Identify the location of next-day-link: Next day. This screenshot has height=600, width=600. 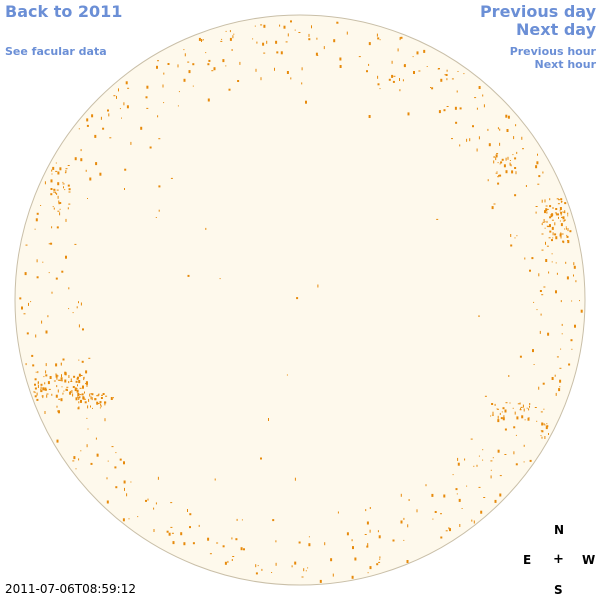
(556, 29).